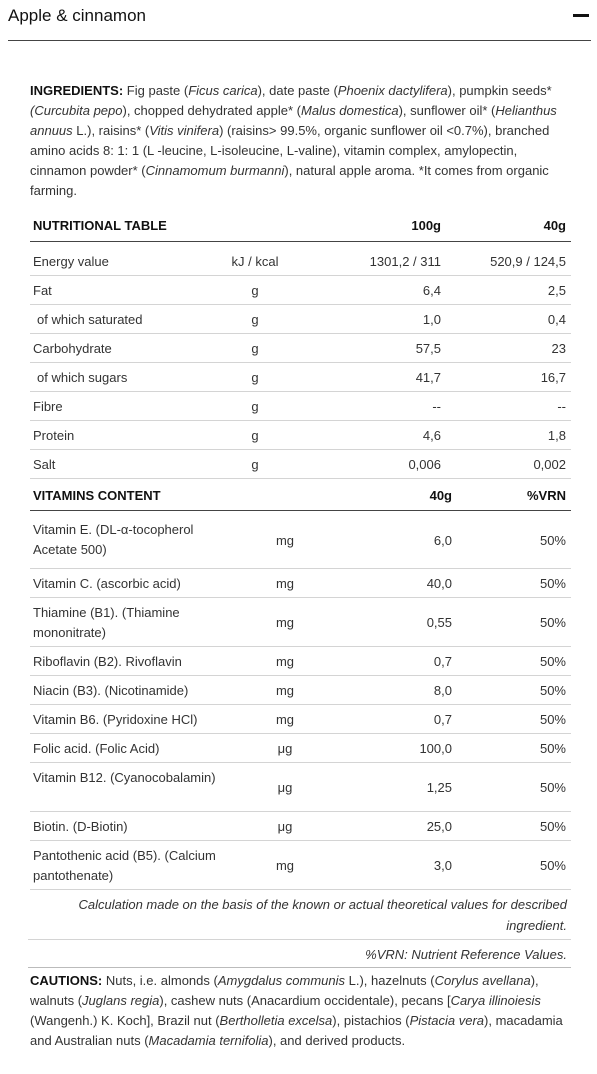 This screenshot has height=1074, width=597. What do you see at coordinates (97, 495) in the screenshot?
I see `vitamins-table-title: VITAMINS CONTENT` at bounding box center [97, 495].